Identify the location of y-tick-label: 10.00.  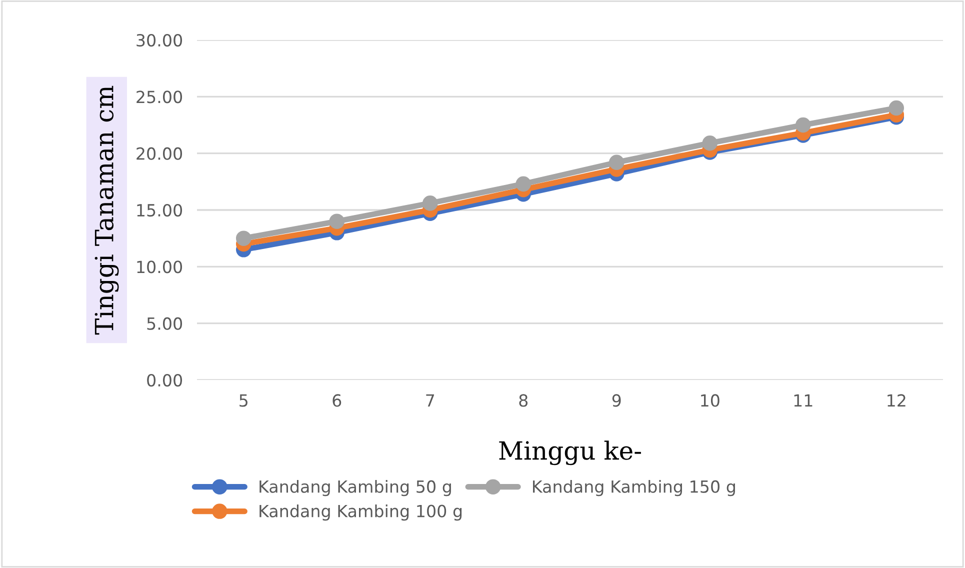
(159, 267).